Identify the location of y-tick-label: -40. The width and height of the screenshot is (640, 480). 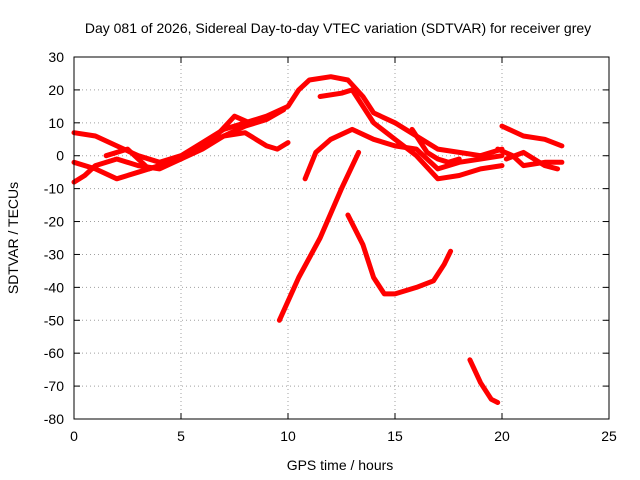
(54, 287).